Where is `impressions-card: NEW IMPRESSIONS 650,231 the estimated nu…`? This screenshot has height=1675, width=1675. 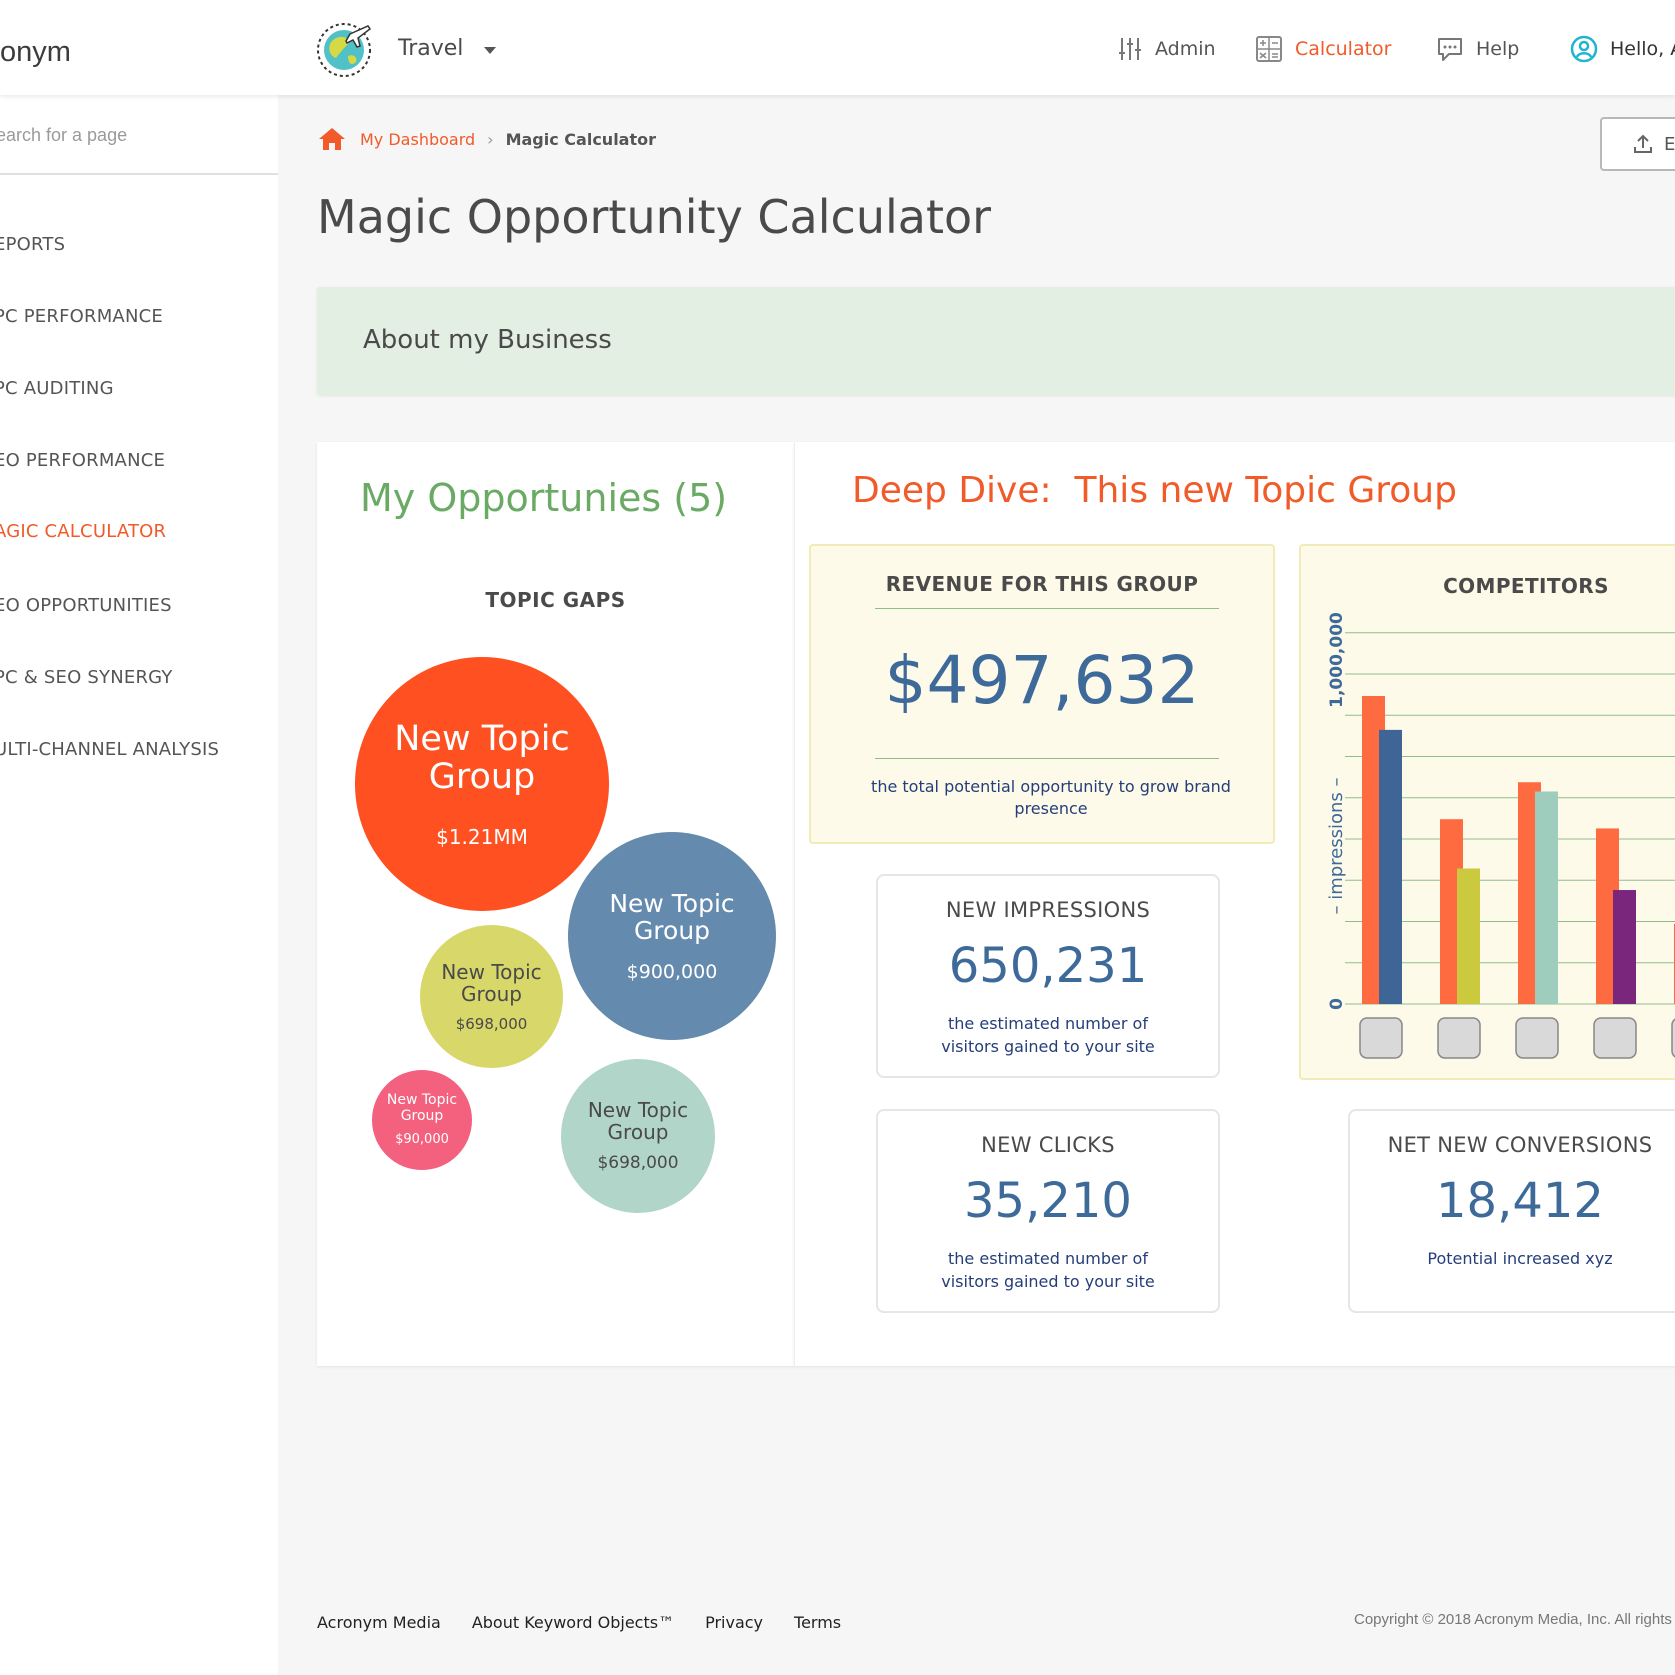 impressions-card: NEW IMPRESSIONS 650,231 the estimated nu… is located at coordinates (1048, 976).